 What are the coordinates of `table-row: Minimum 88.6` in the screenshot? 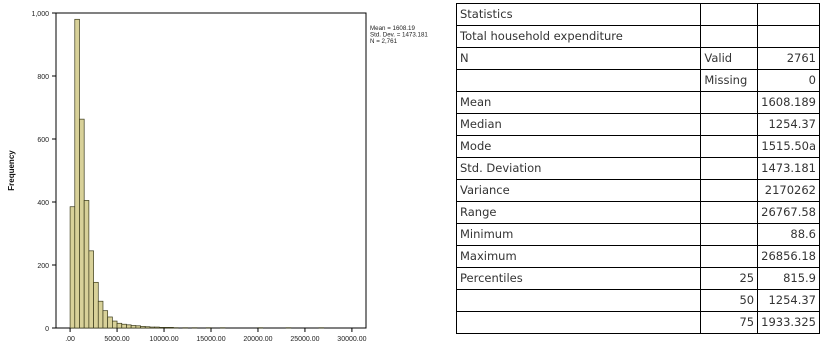 It's located at (637, 234).